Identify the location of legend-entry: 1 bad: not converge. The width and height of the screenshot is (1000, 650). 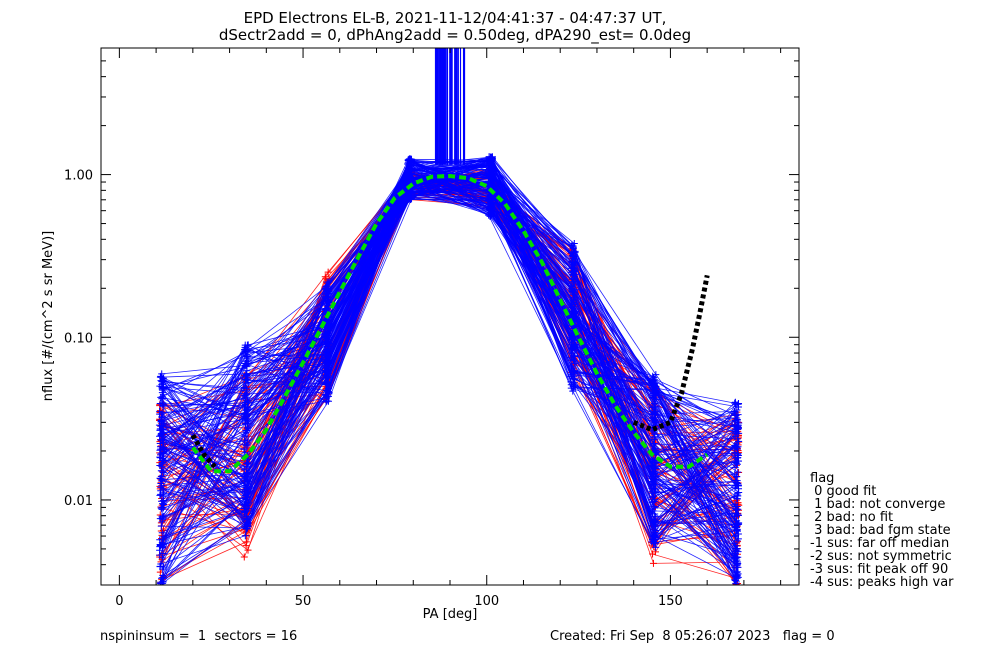
(877, 504).